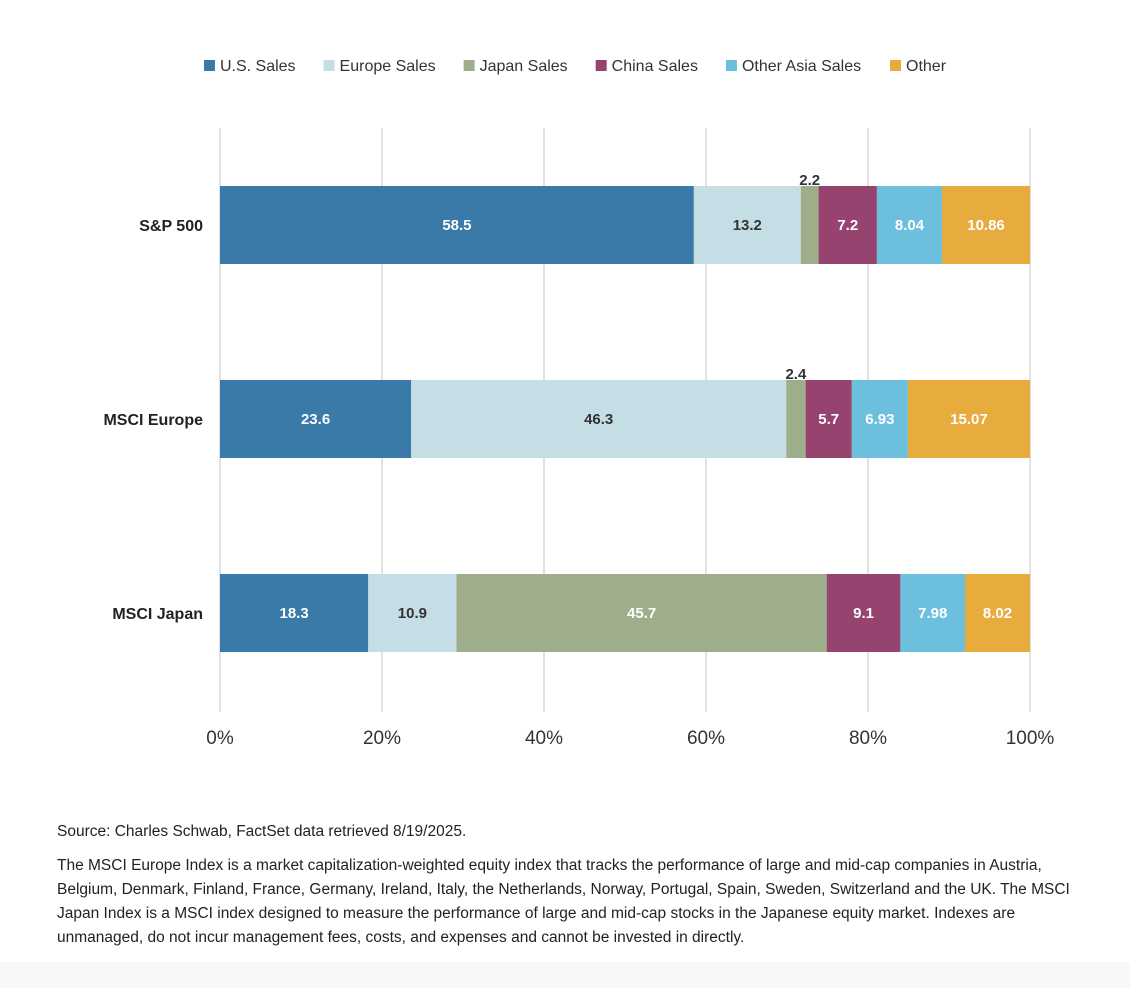  What do you see at coordinates (801, 66) in the screenshot?
I see `legend-label: Other Asia Sales` at bounding box center [801, 66].